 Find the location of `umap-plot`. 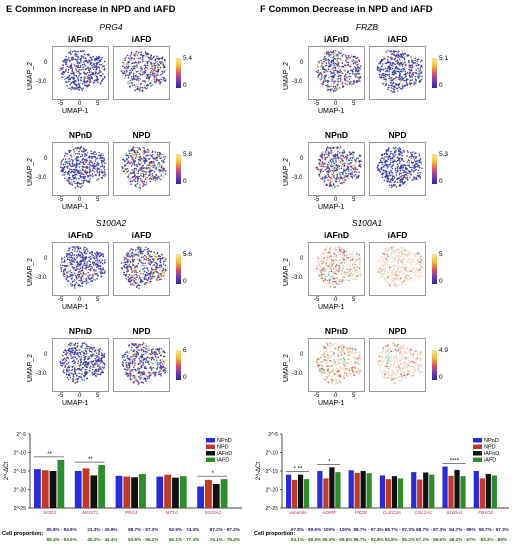

umap-plot is located at coordinates (80, 365).